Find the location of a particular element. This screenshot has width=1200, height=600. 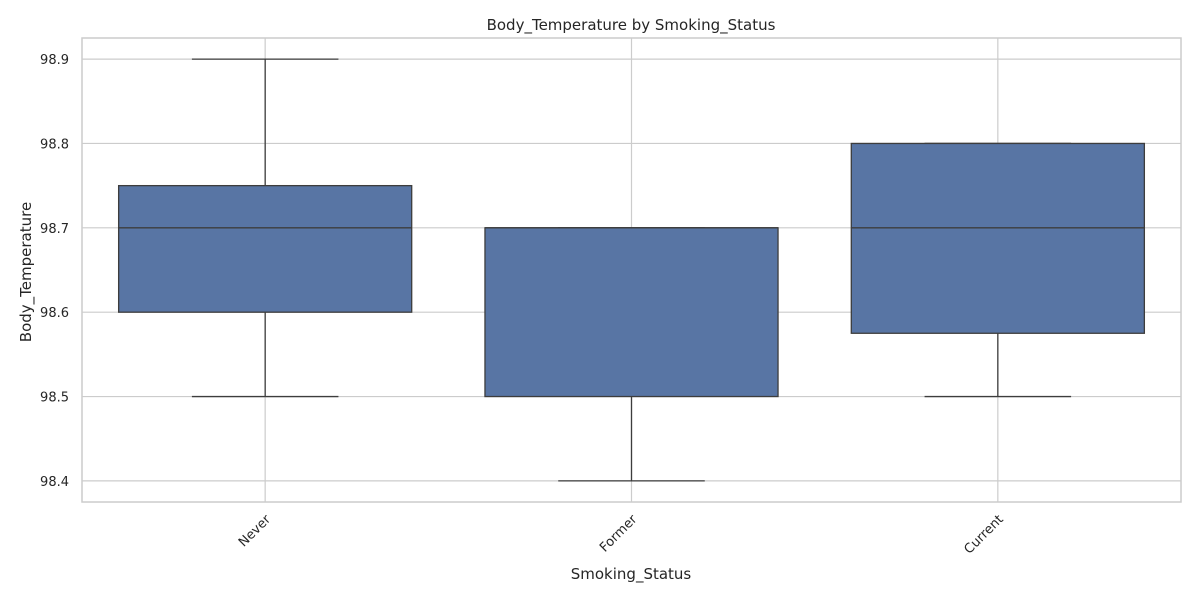

box-former is located at coordinates (631, 312).